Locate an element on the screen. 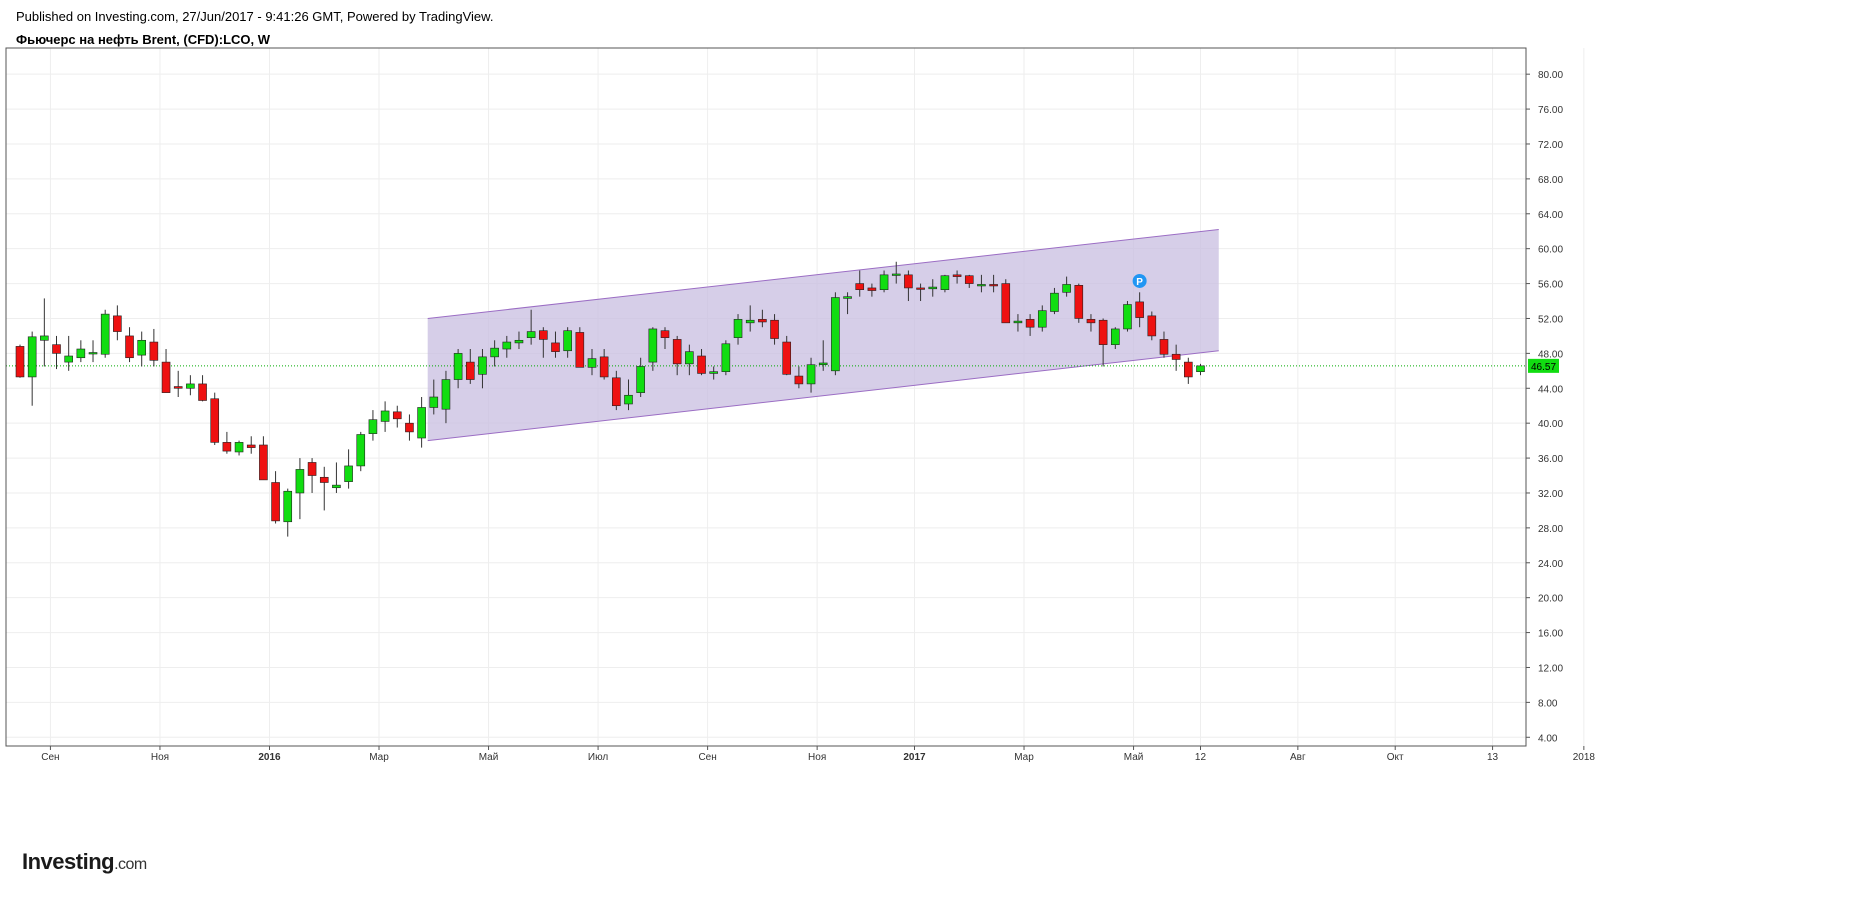  y-tick-label: 76.00 is located at coordinates (1550, 110).